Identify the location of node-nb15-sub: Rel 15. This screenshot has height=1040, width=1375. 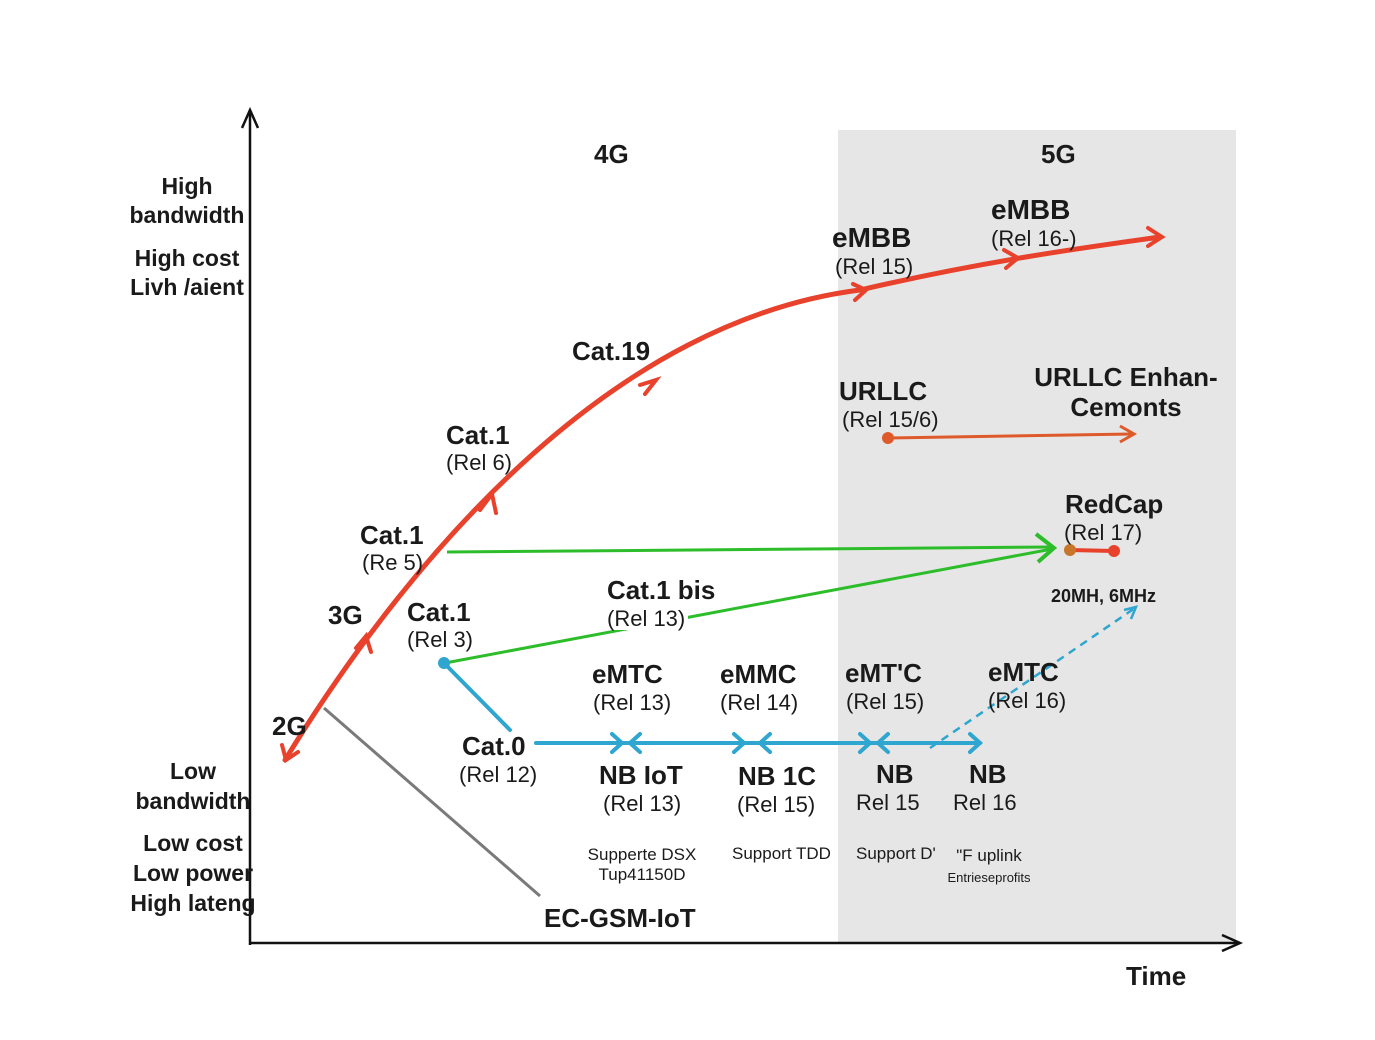
(888, 802).